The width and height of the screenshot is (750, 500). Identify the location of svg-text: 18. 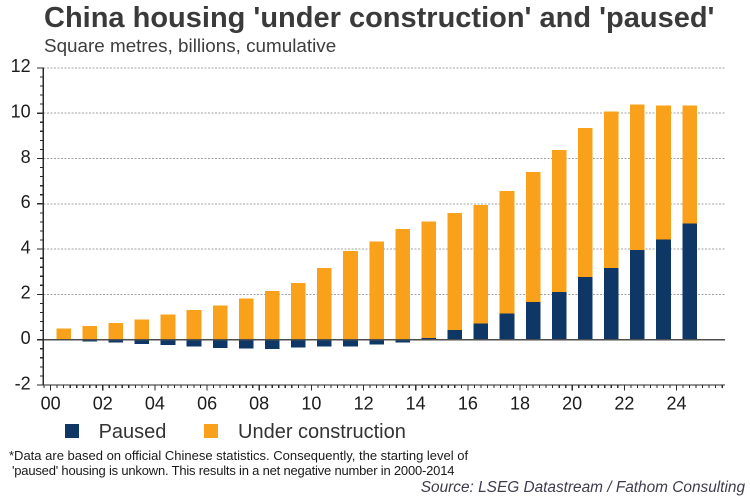
(520, 404).